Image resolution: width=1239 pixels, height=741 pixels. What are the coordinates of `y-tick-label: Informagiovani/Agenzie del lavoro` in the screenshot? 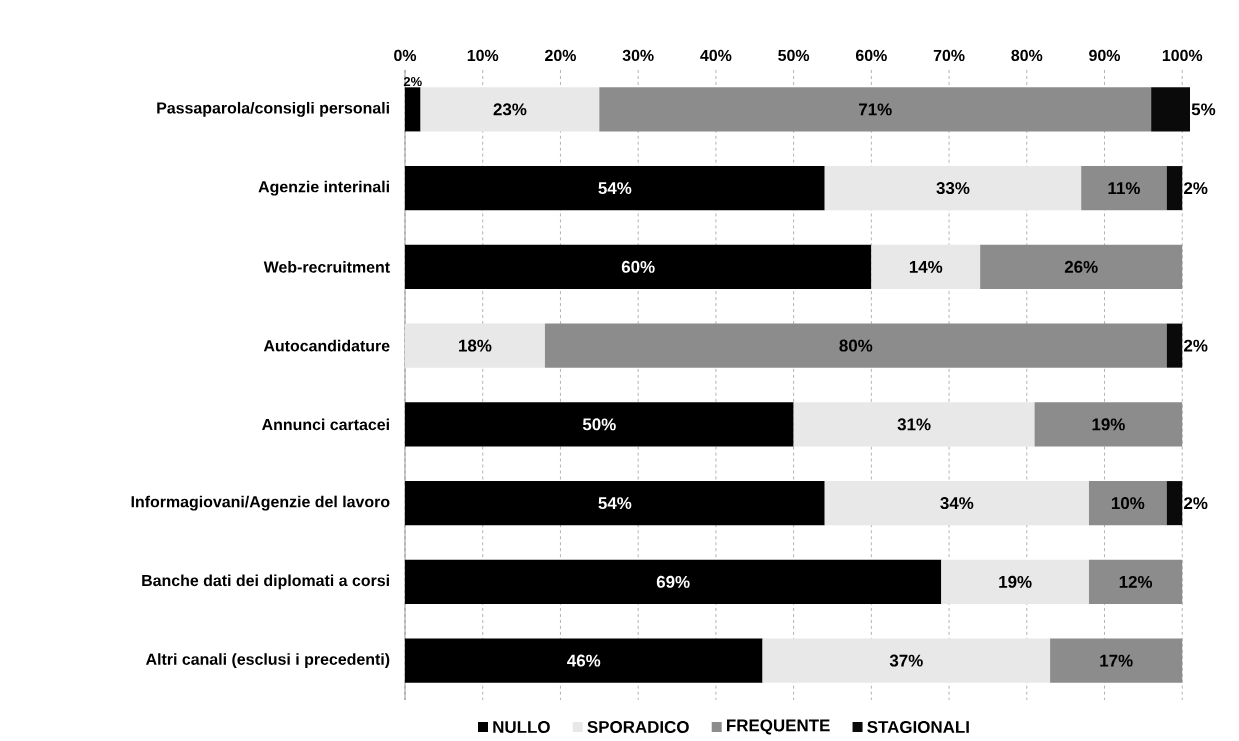 It's located at (260, 503).